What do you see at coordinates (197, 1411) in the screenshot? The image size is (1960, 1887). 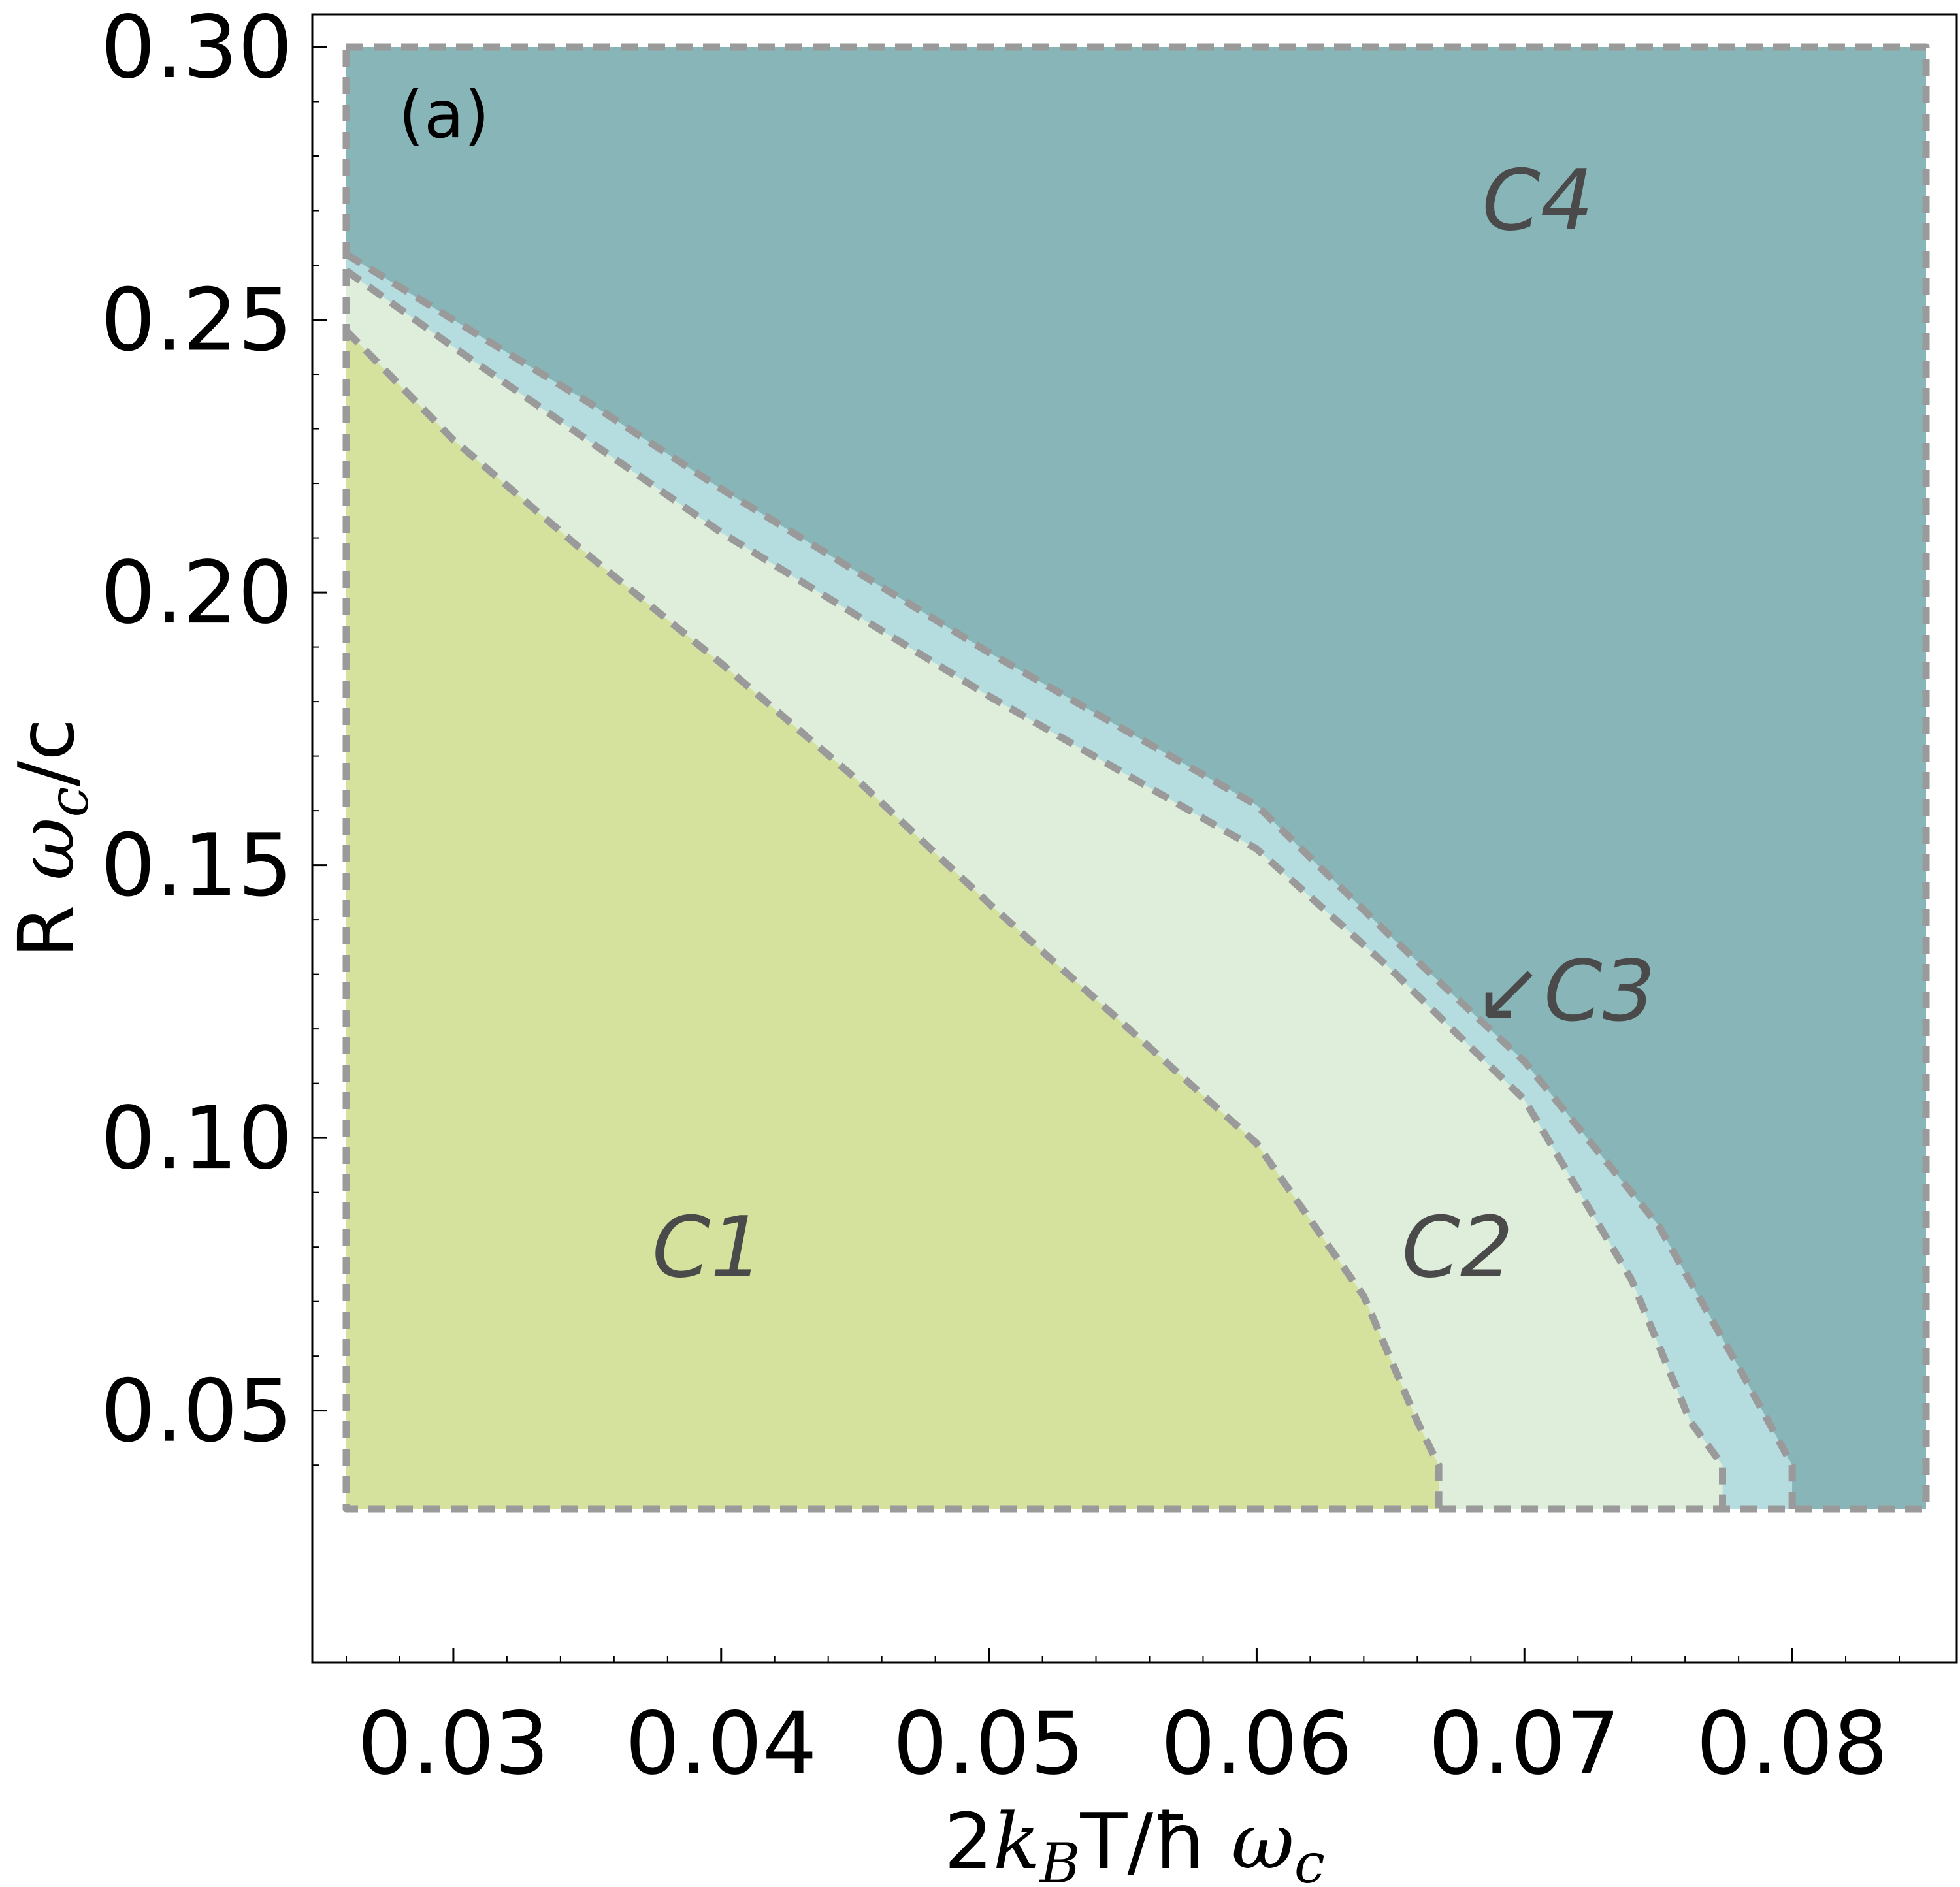 I see `y-tick-label: 0.05` at bounding box center [197, 1411].